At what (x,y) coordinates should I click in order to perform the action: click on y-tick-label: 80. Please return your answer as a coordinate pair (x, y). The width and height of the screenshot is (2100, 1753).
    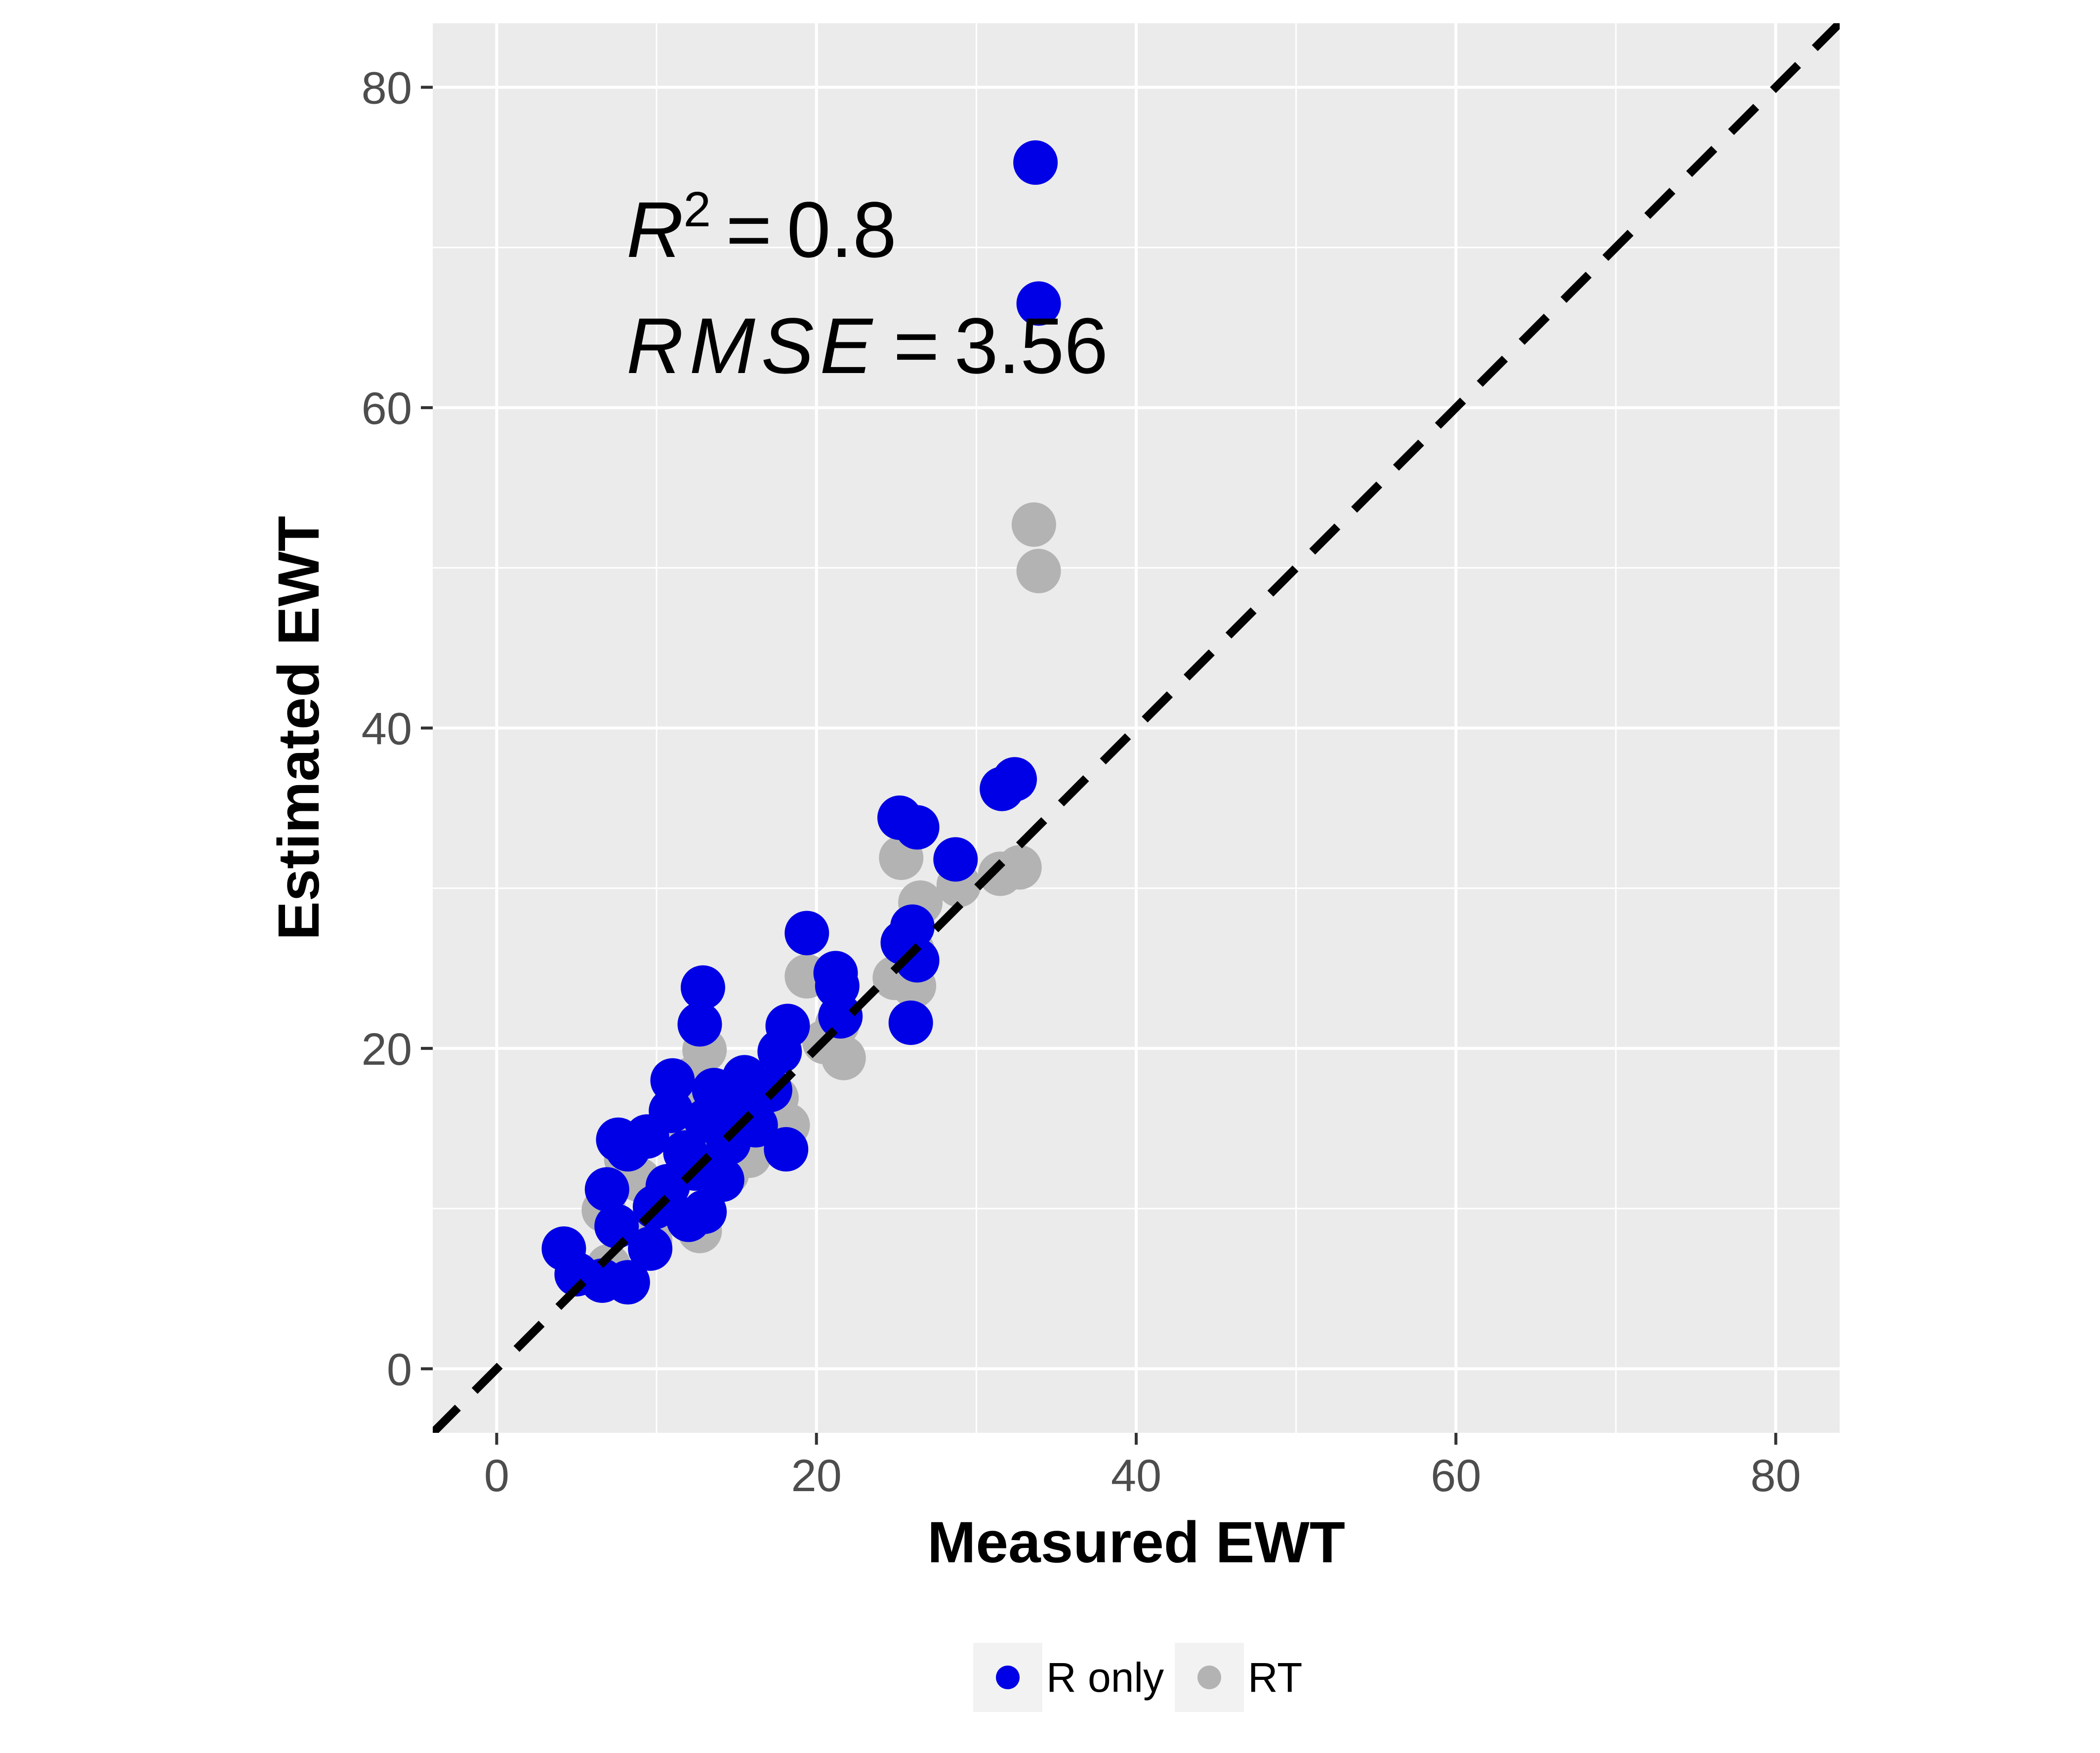
    Looking at the image, I should click on (387, 88).